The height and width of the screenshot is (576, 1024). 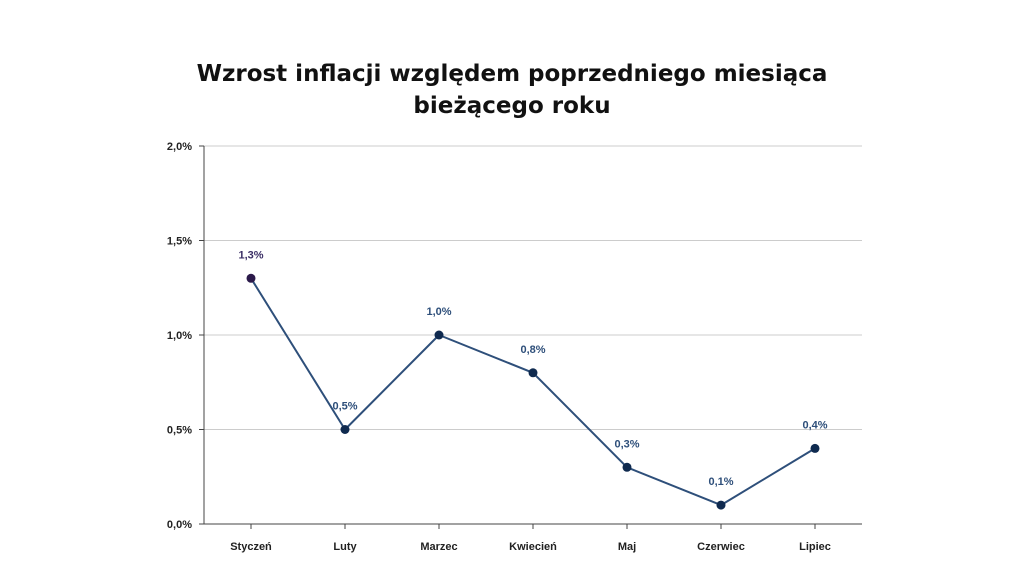 What do you see at coordinates (512, 106) in the screenshot?
I see `chart-title-line-2: bieżącego roku` at bounding box center [512, 106].